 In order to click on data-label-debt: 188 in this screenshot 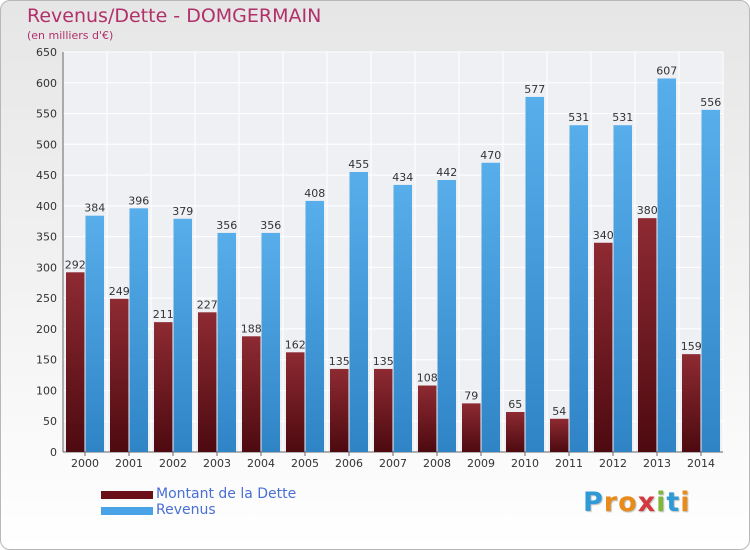, I will do `click(251, 328)`.